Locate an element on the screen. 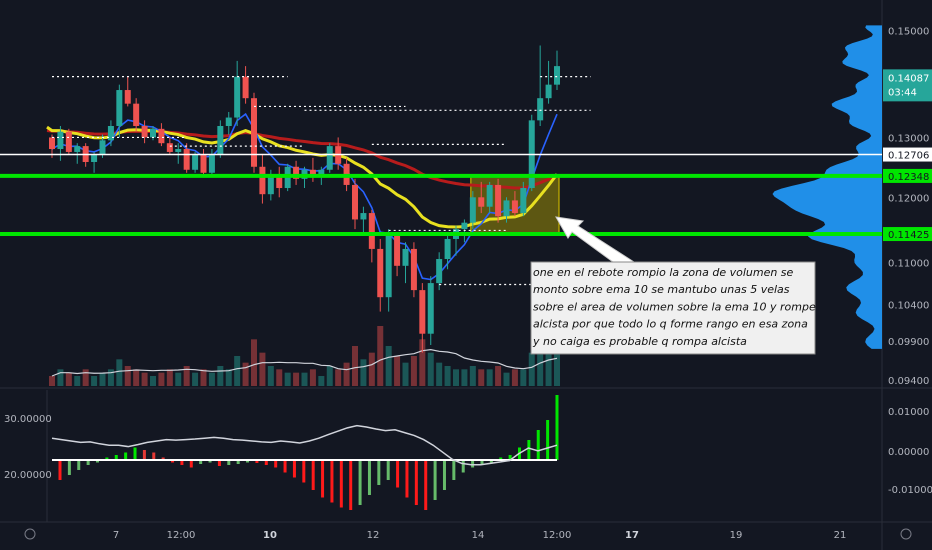 The height and width of the screenshot is (550, 932). timezone-icon is located at coordinates (30, 534).